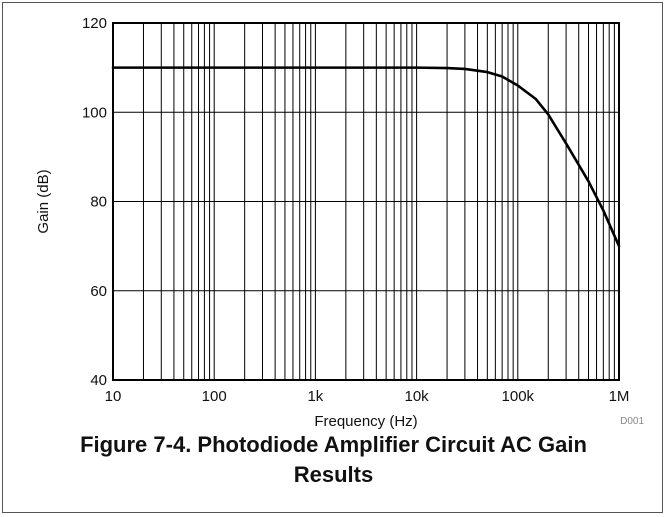  I want to click on y-tick-label: 120, so click(94, 23).